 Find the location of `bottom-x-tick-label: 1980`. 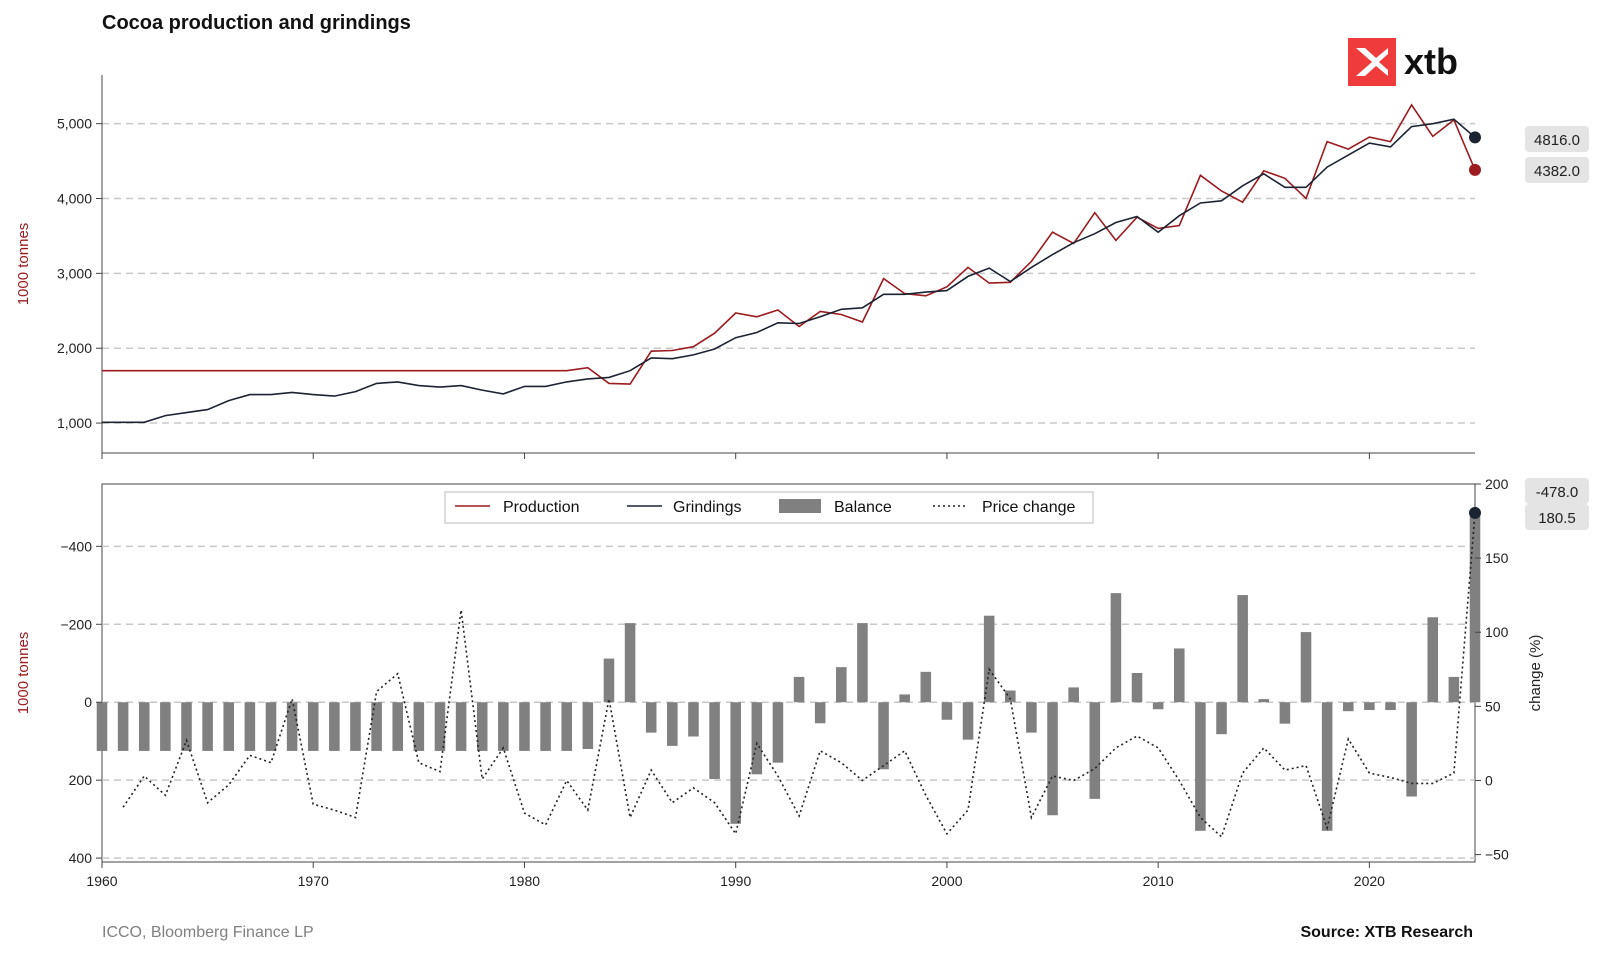

bottom-x-tick-label: 1980 is located at coordinates (524, 881).